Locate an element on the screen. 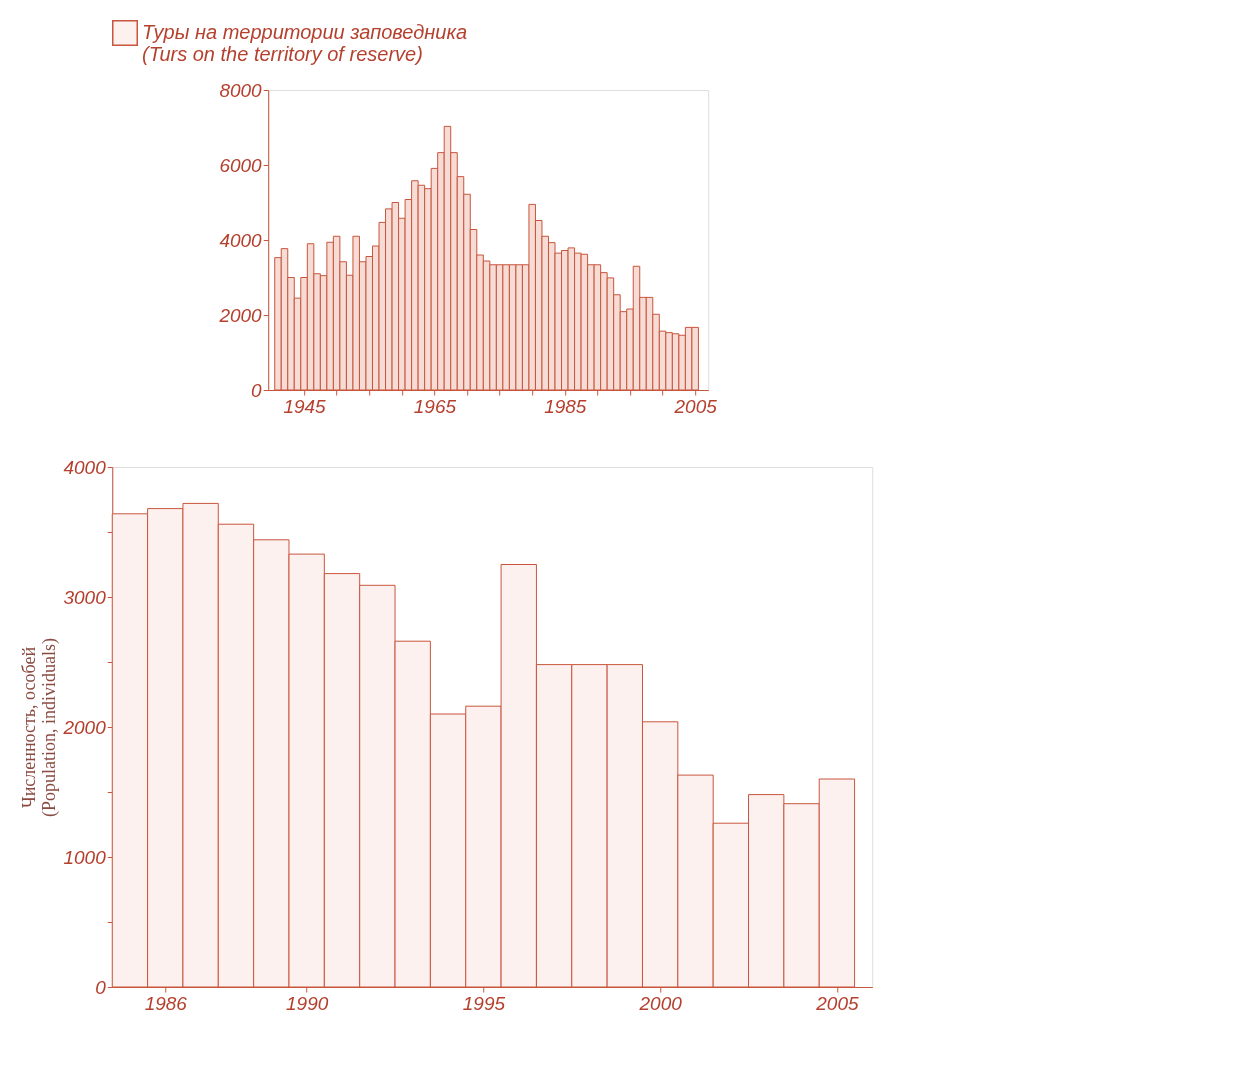 Image resolution: width=1252 pixels, height=1070 pixels. x-tick-label: 1945 is located at coordinates (305, 406).